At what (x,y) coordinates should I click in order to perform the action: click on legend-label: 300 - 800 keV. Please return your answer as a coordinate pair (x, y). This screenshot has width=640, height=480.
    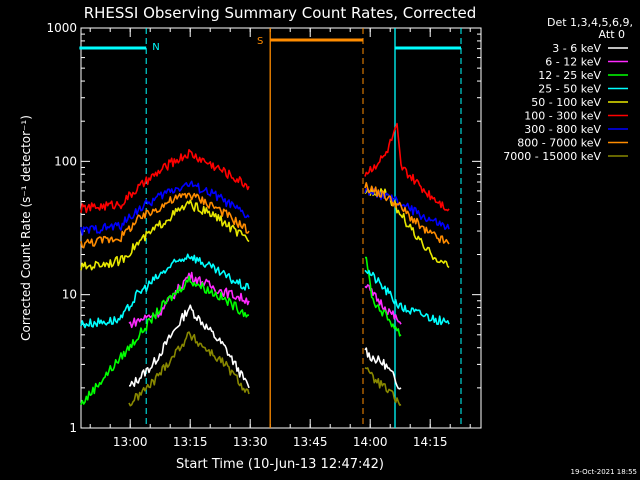
    Looking at the image, I should click on (562, 129).